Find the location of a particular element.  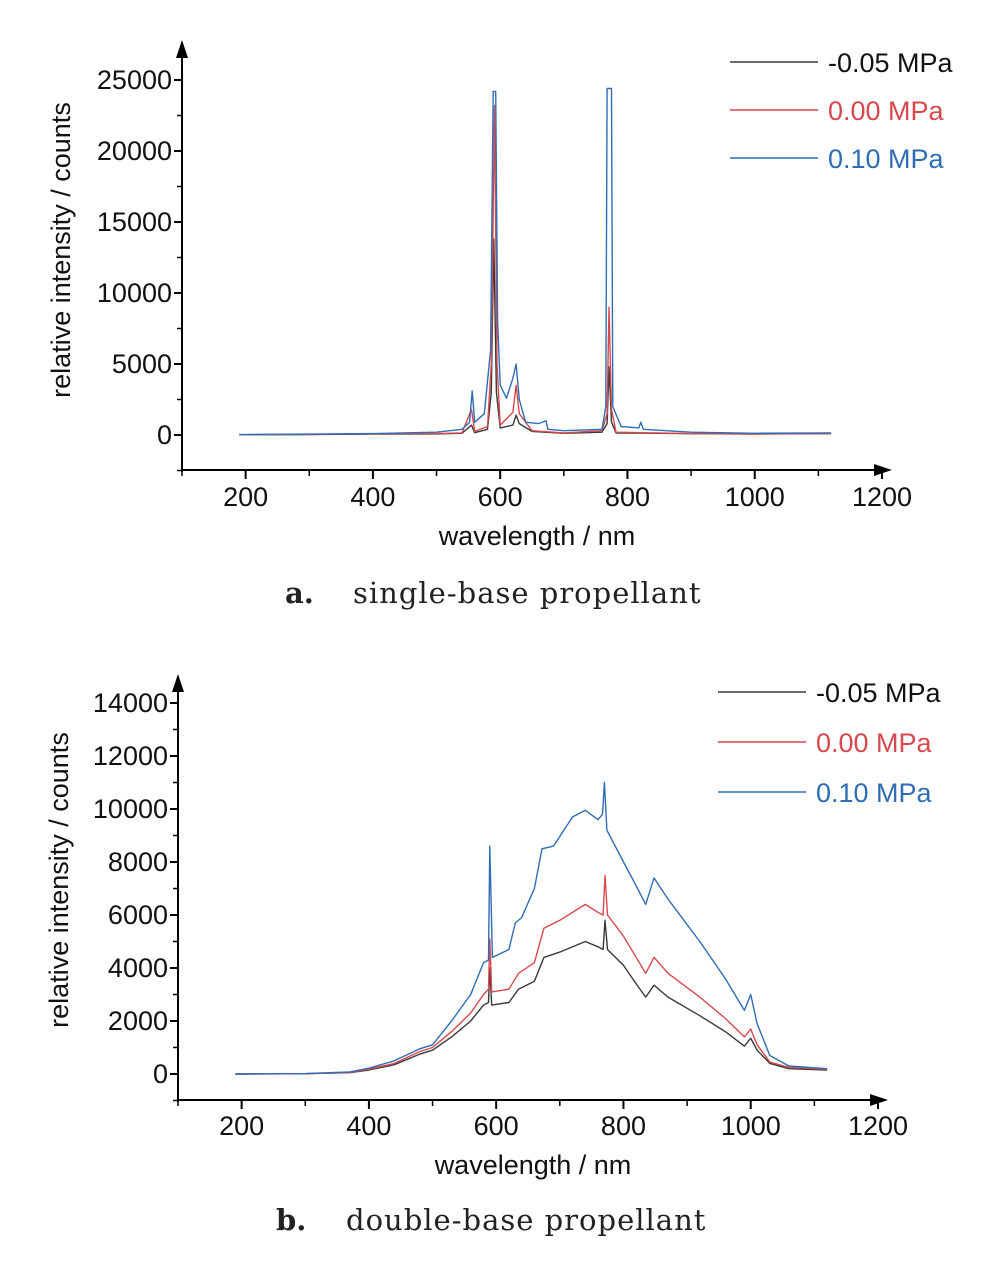

a-y-axis-title: relative intensity / counts is located at coordinates (61, 250).